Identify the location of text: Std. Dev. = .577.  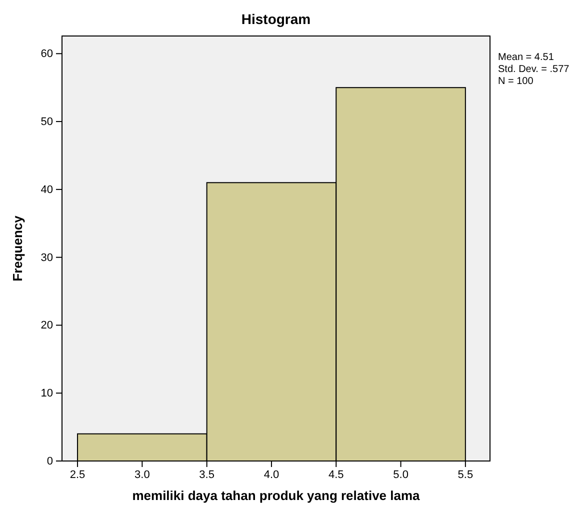
(534, 69).